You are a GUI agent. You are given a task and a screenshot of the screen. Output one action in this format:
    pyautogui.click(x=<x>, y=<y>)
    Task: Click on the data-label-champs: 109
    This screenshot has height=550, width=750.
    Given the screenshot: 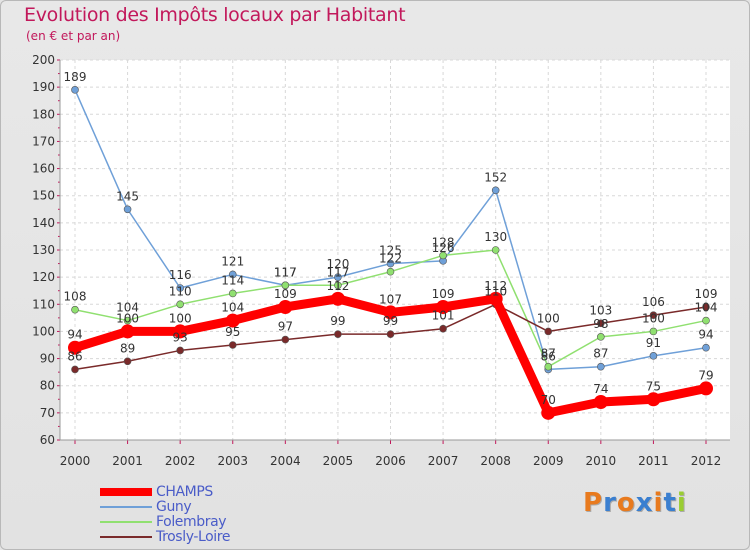 What is the action you would take?
    pyautogui.click(x=443, y=294)
    